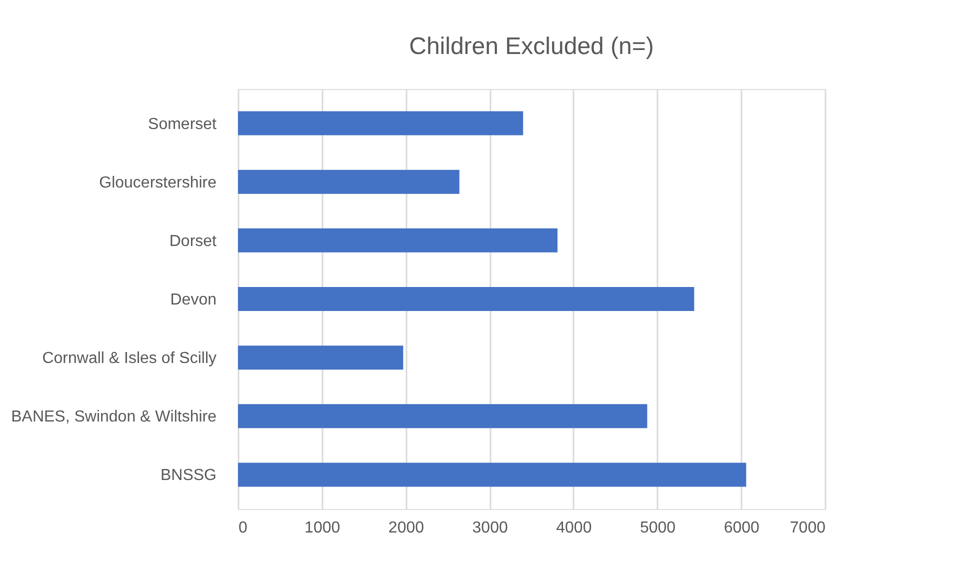  What do you see at coordinates (808, 528) in the screenshot?
I see `x-tick-label: 7000` at bounding box center [808, 528].